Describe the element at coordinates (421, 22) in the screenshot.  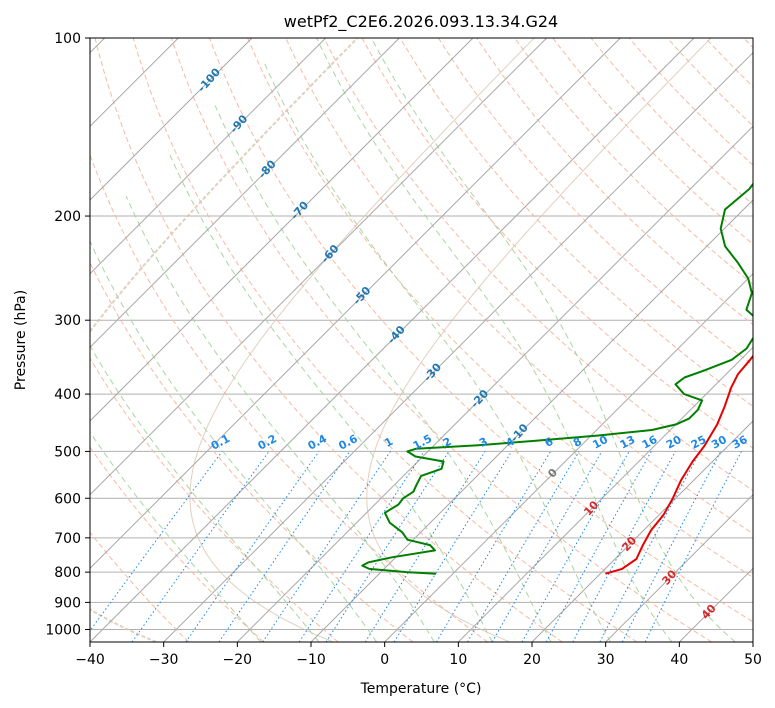
I see `chart-title: wetPf2_C2E6.2026.093.13.34.G24` at that location.